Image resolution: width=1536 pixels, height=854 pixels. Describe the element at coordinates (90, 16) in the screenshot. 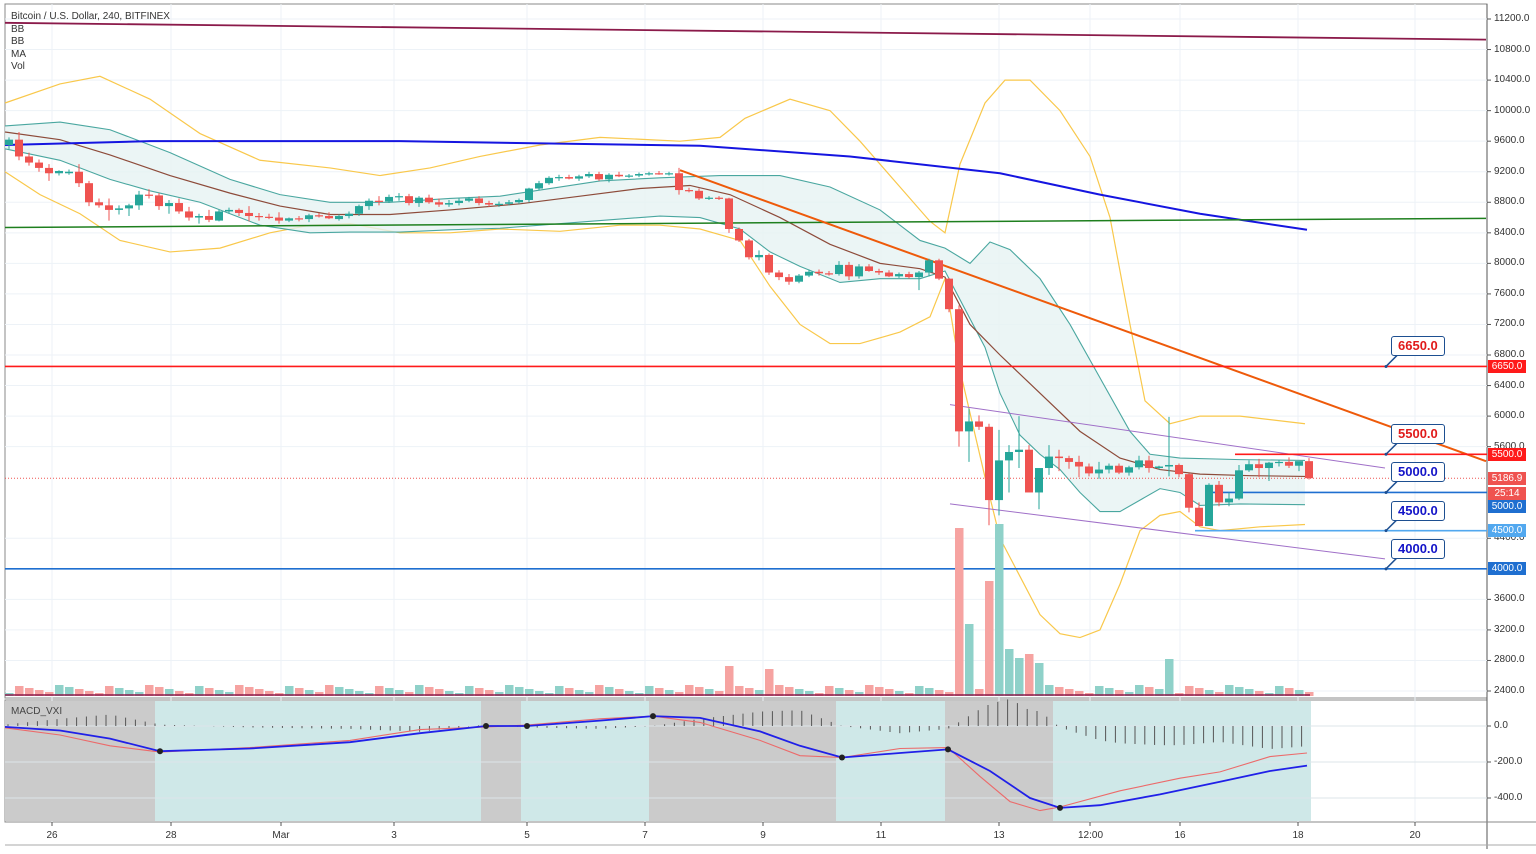

I see `symbol-title: Bitcoin / U.S. Dollar, 240, BITFINEX` at that location.